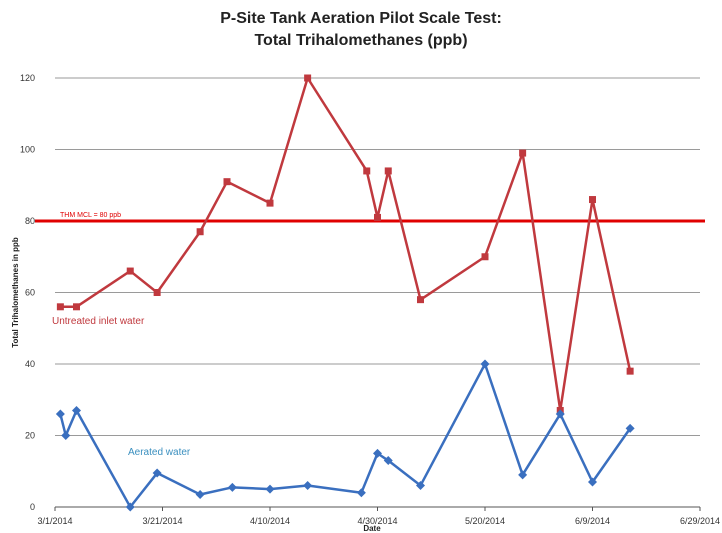 This screenshot has height=533, width=722. What do you see at coordinates (162, 521) in the screenshot?
I see `x-tick-label: 3/21/2014` at bounding box center [162, 521].